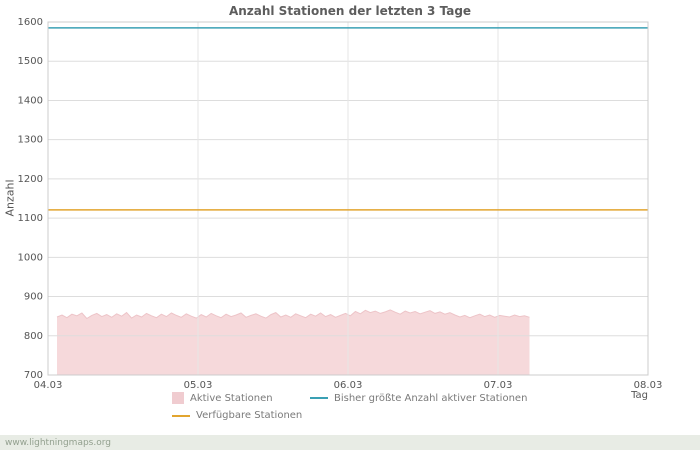 Image resolution: width=700 pixels, height=450 pixels. Describe the element at coordinates (30, 179) in the screenshot. I see `svg-text: 1200` at that location.